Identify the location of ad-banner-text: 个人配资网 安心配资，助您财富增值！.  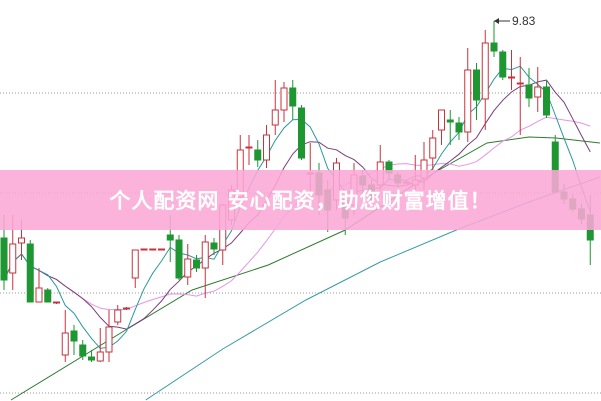
(300, 201).